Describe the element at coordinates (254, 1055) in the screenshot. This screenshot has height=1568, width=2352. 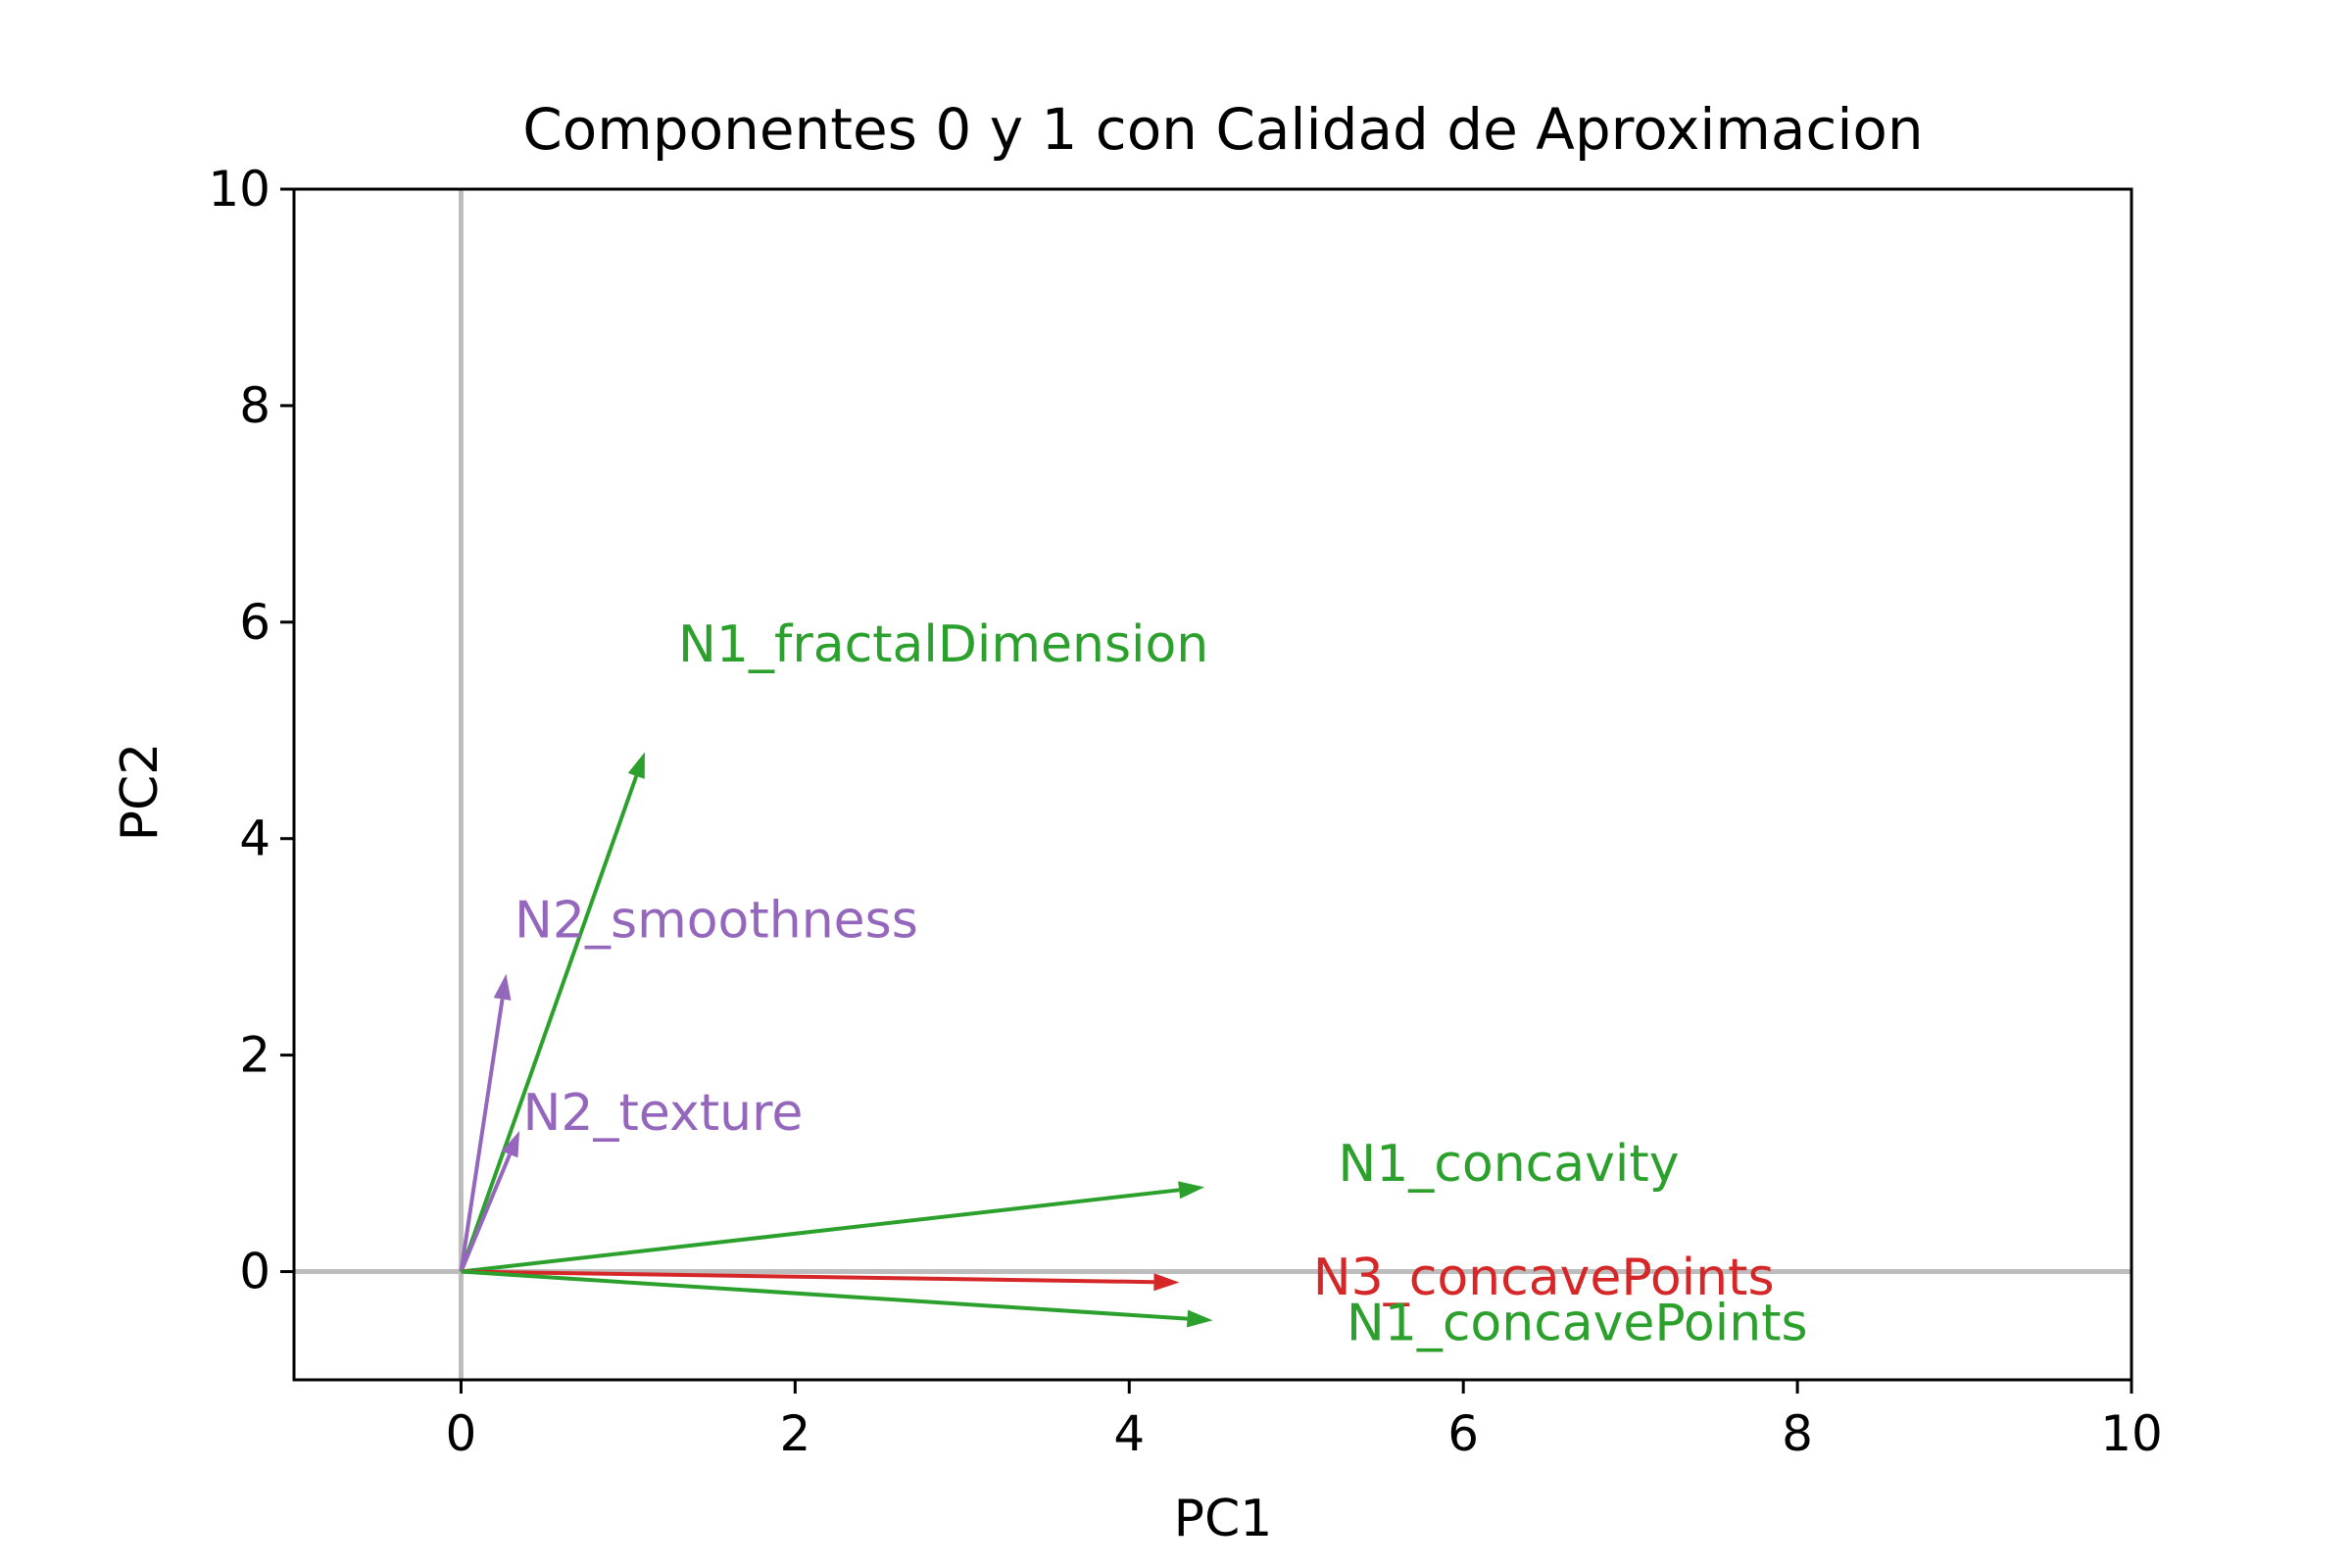
I see `y-tick-label: 2` at that location.